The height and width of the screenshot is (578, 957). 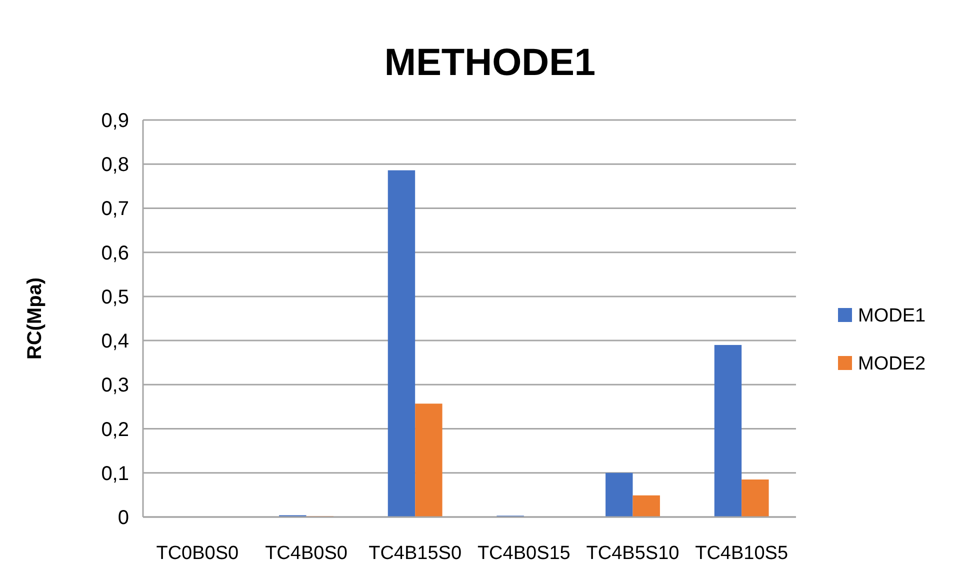 I want to click on y-tick-label: 0,6, so click(x=115, y=253).